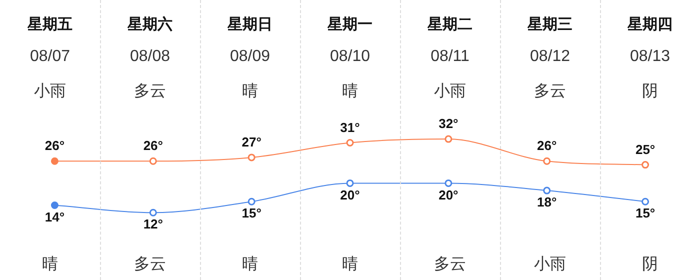 This screenshot has width=700, height=280. Describe the element at coordinates (250, 25) in the screenshot. I see `x-tick-label: 星期日` at that location.